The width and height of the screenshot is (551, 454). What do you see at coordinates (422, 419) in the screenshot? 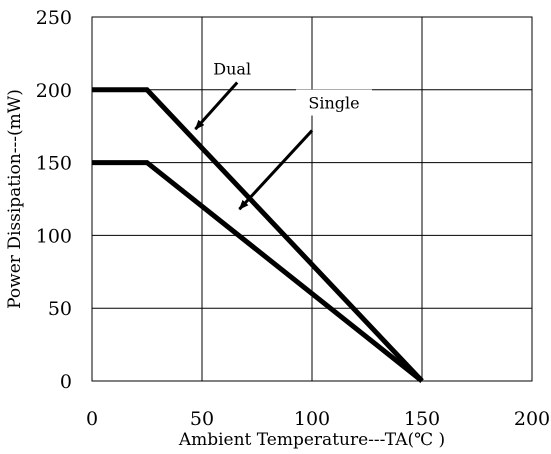
I see `x-tick-label: 150` at bounding box center [422, 419].